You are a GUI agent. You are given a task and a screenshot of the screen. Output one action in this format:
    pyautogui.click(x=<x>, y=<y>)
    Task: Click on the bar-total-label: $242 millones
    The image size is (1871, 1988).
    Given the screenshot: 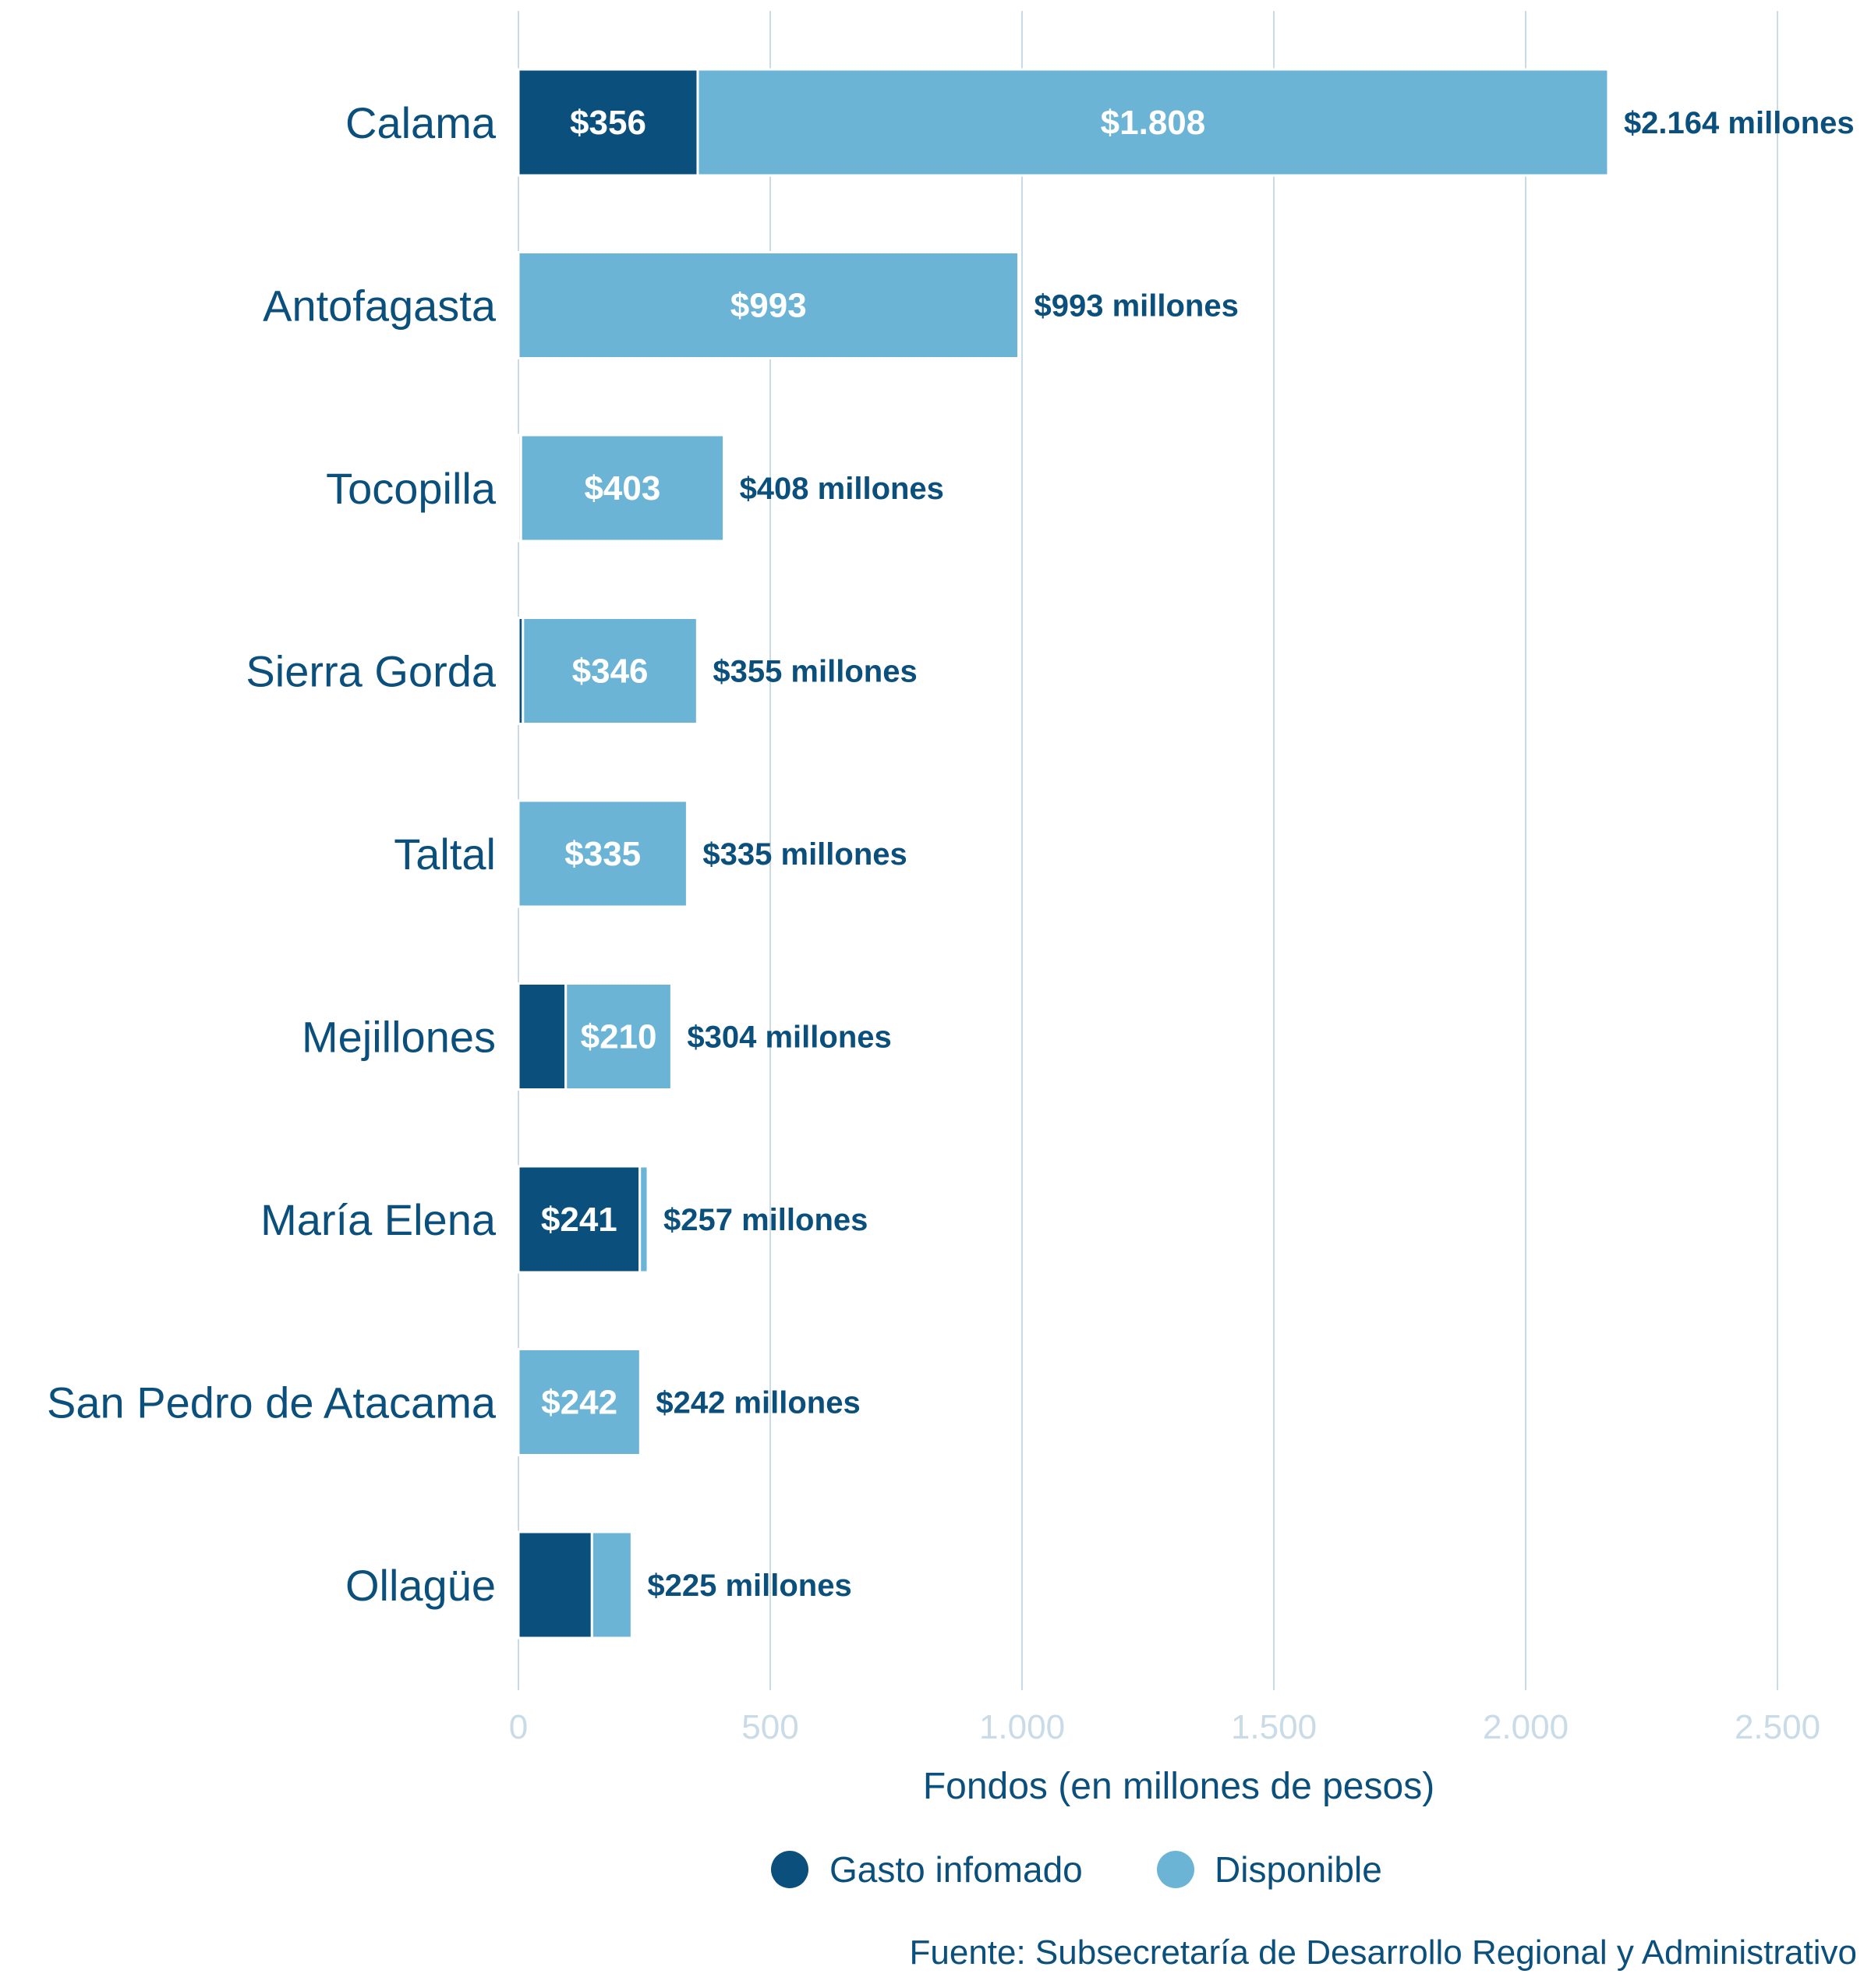 What is the action you would take?
    pyautogui.click(x=758, y=1403)
    